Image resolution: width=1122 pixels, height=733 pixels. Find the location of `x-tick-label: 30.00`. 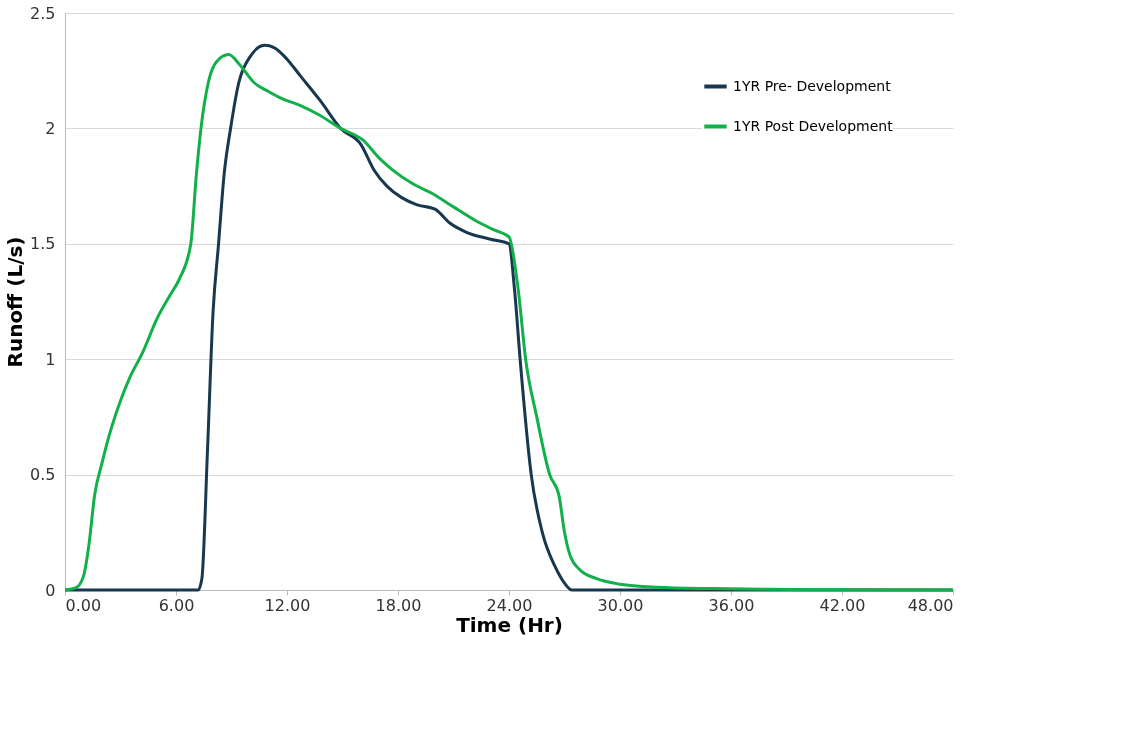

x-tick-label: 30.00 is located at coordinates (620, 605).